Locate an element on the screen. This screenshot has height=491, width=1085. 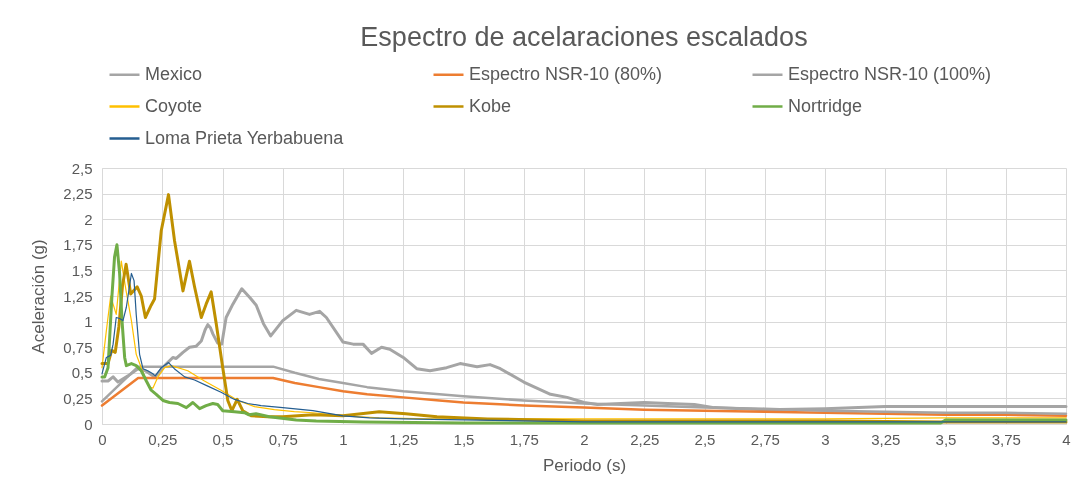
legend-label: Nortridge is located at coordinates (825, 105).